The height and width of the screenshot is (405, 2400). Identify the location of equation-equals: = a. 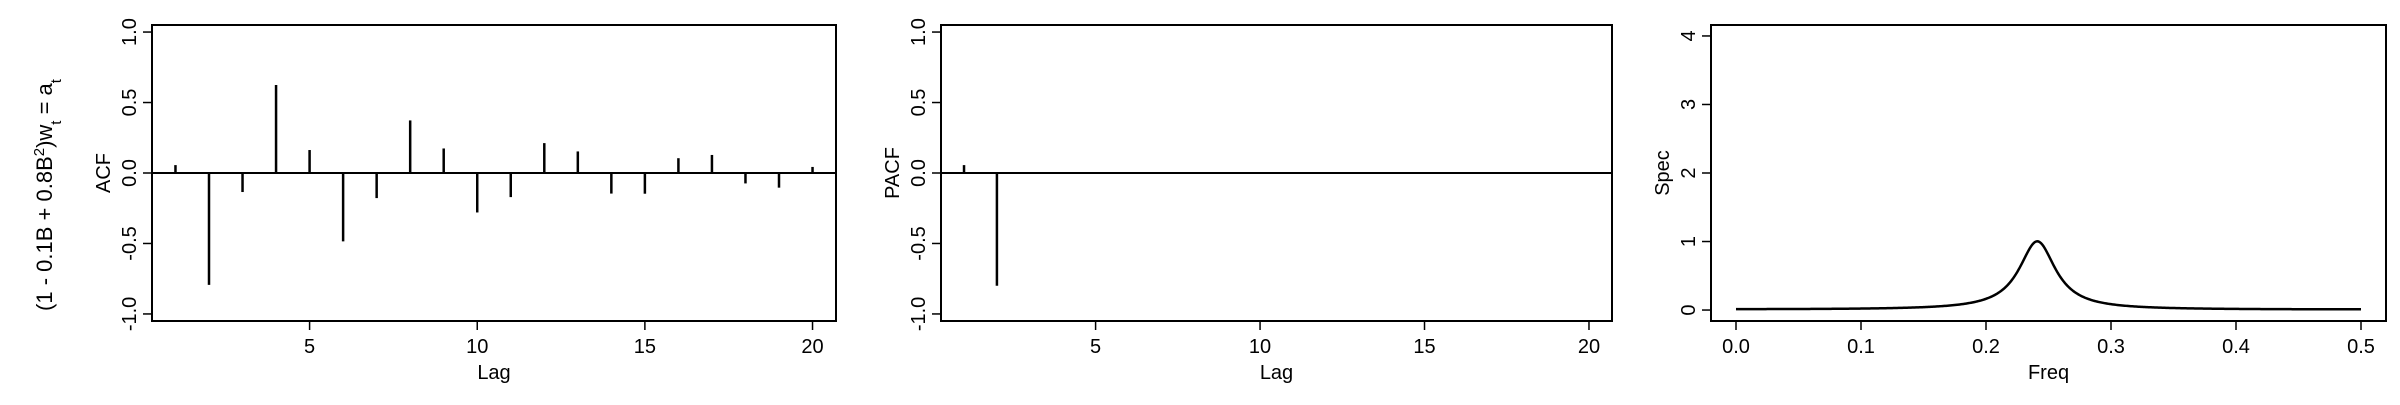
(44, 101).